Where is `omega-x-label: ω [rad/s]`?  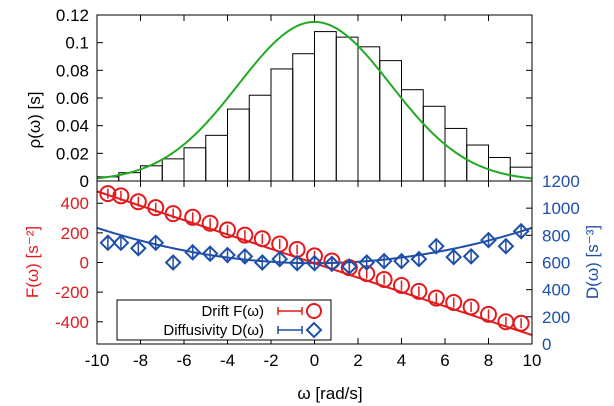 omega-x-label: ω [rad/s] is located at coordinates (329, 393).